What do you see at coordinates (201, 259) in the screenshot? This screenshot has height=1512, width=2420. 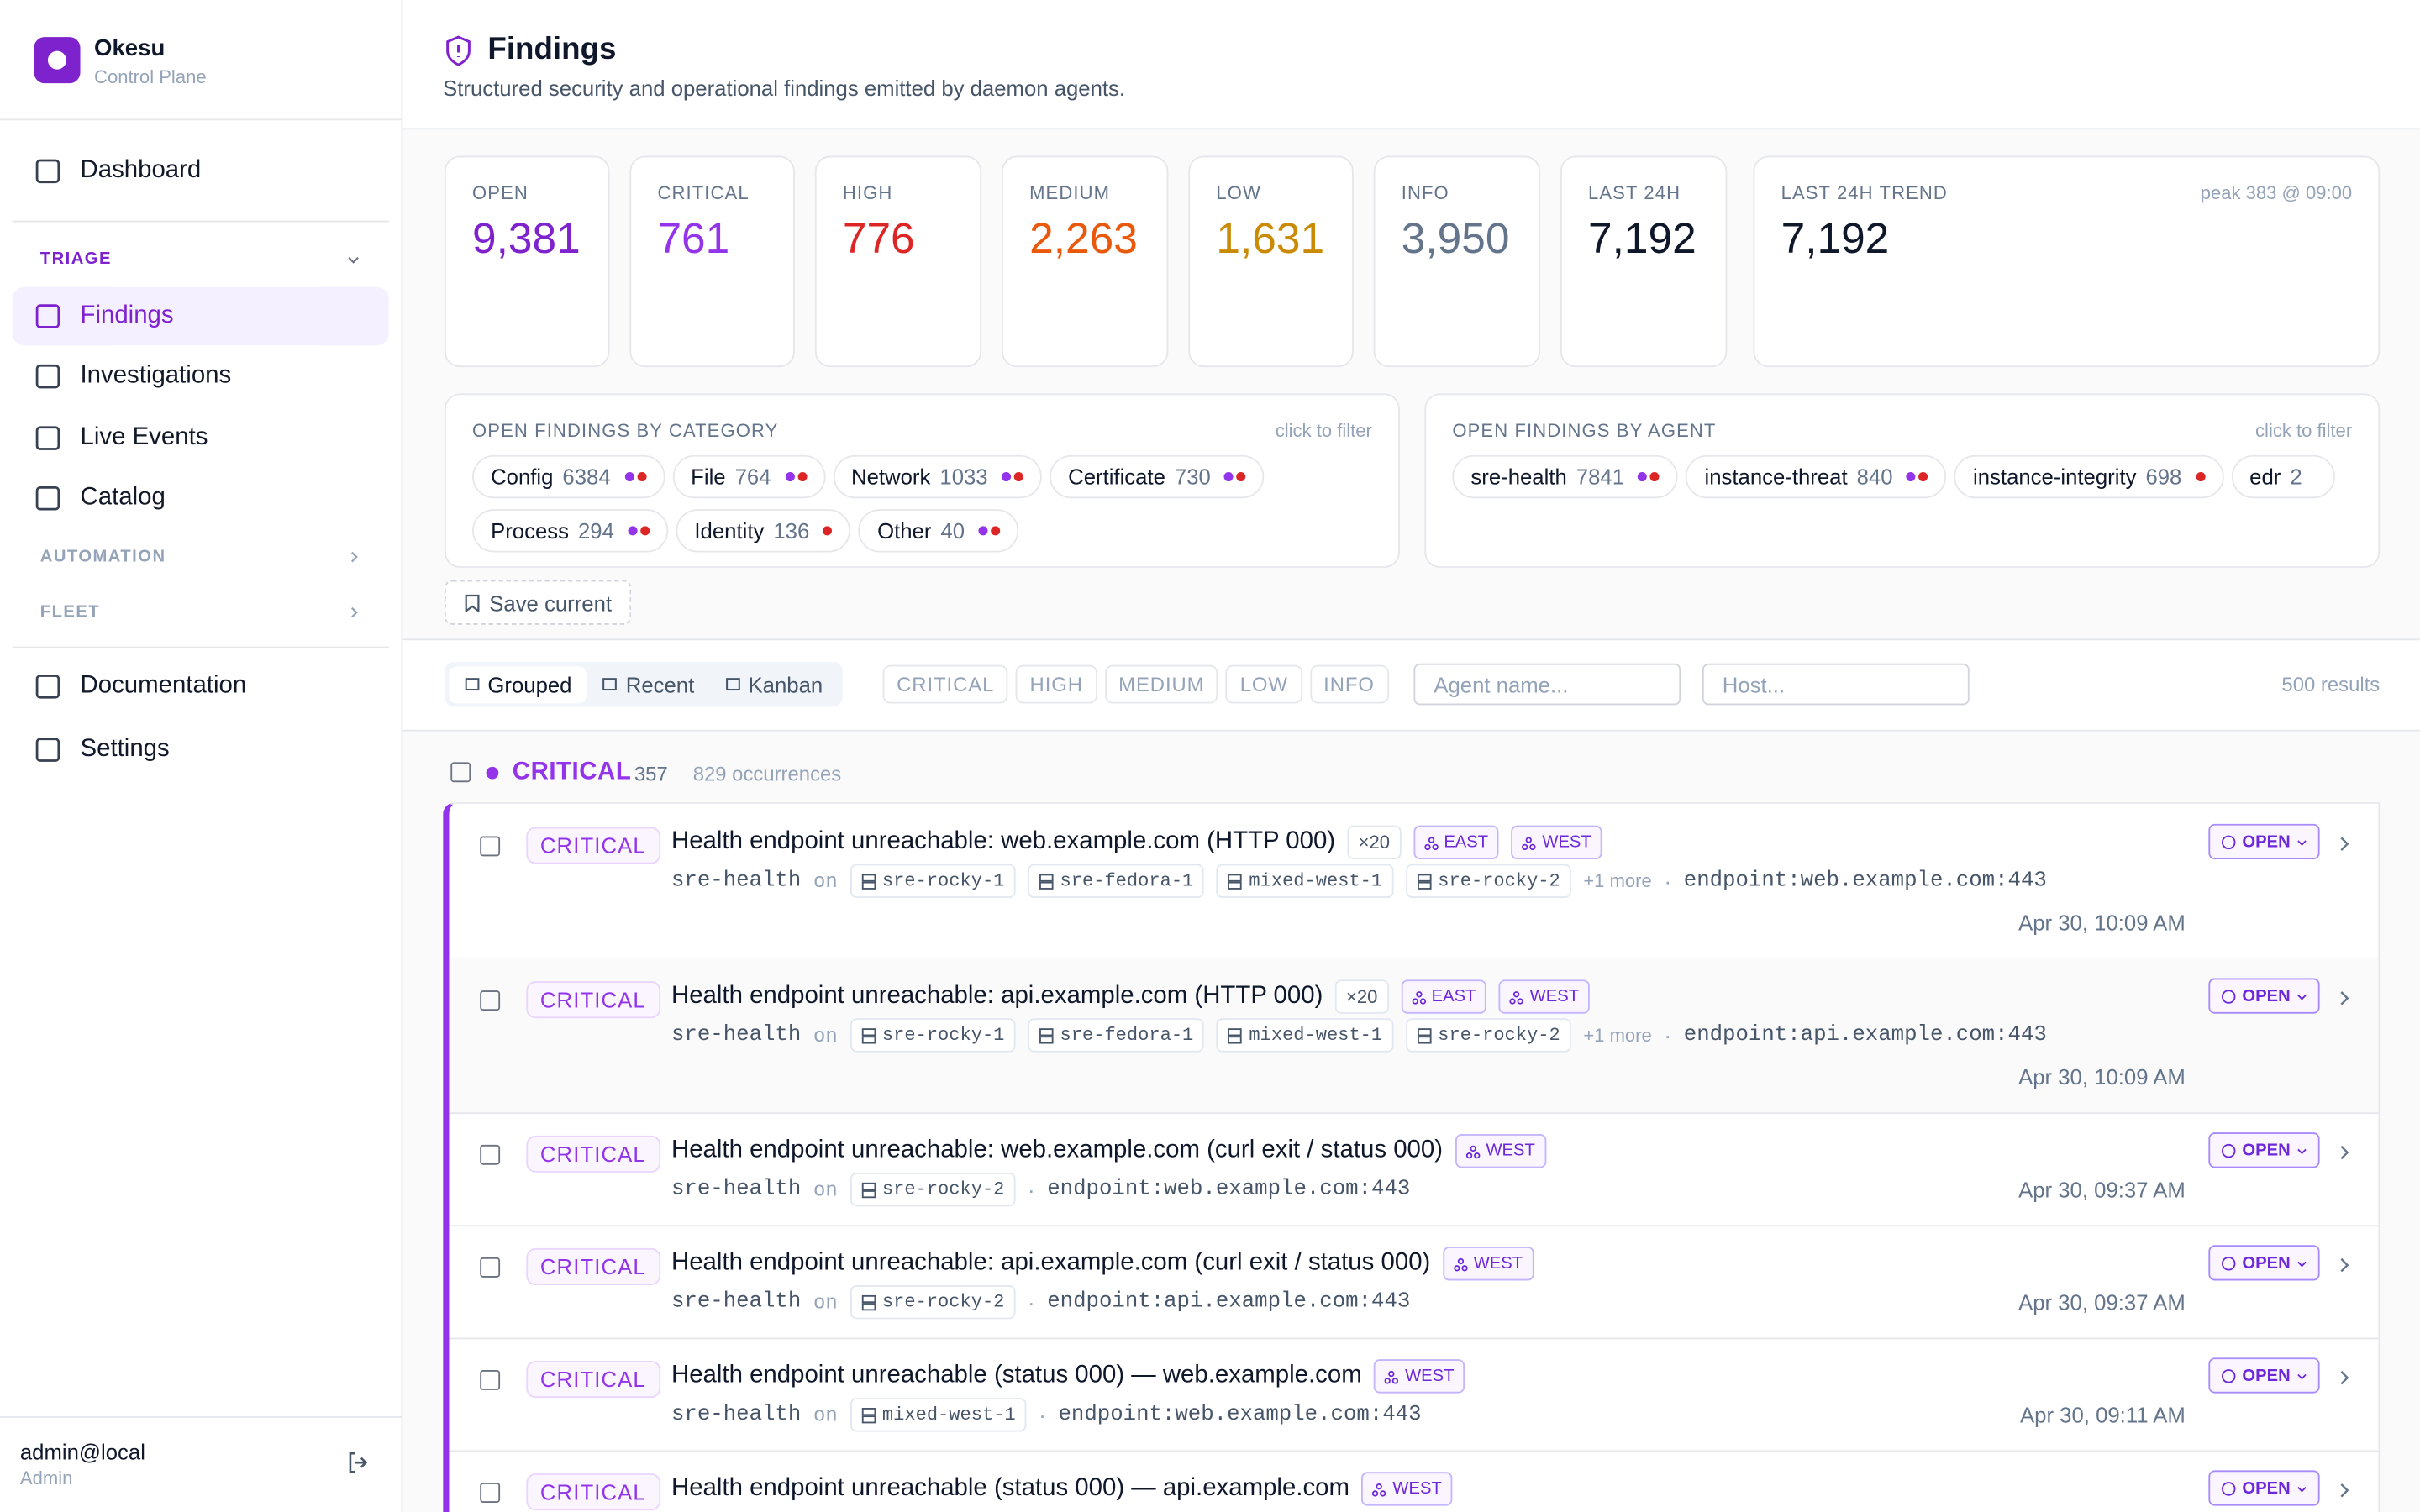 I see `section-header: TRIAGE` at bounding box center [201, 259].